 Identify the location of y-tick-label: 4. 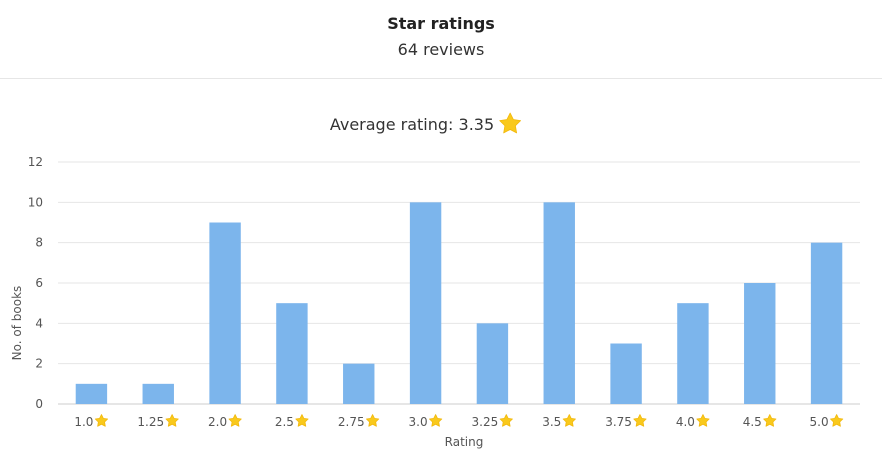
(39, 323).